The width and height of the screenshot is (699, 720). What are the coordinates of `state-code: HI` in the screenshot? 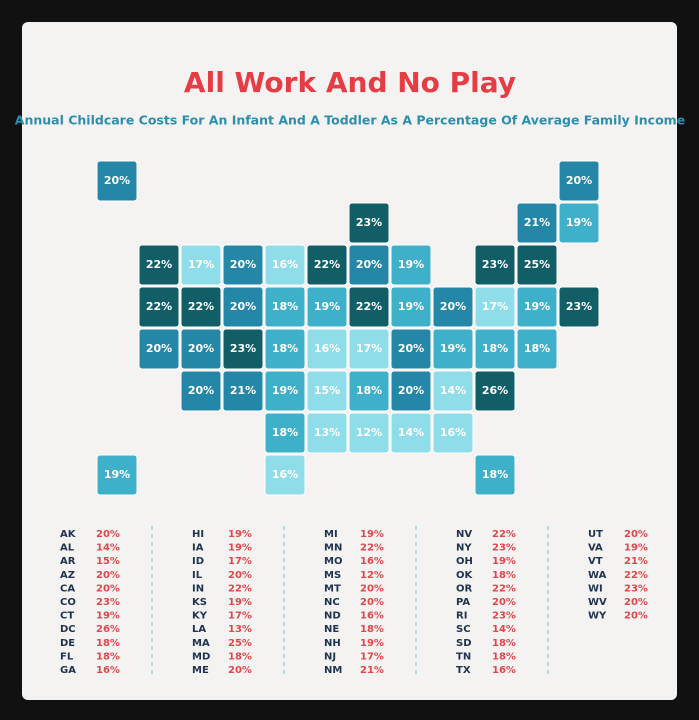 It's located at (198, 534).